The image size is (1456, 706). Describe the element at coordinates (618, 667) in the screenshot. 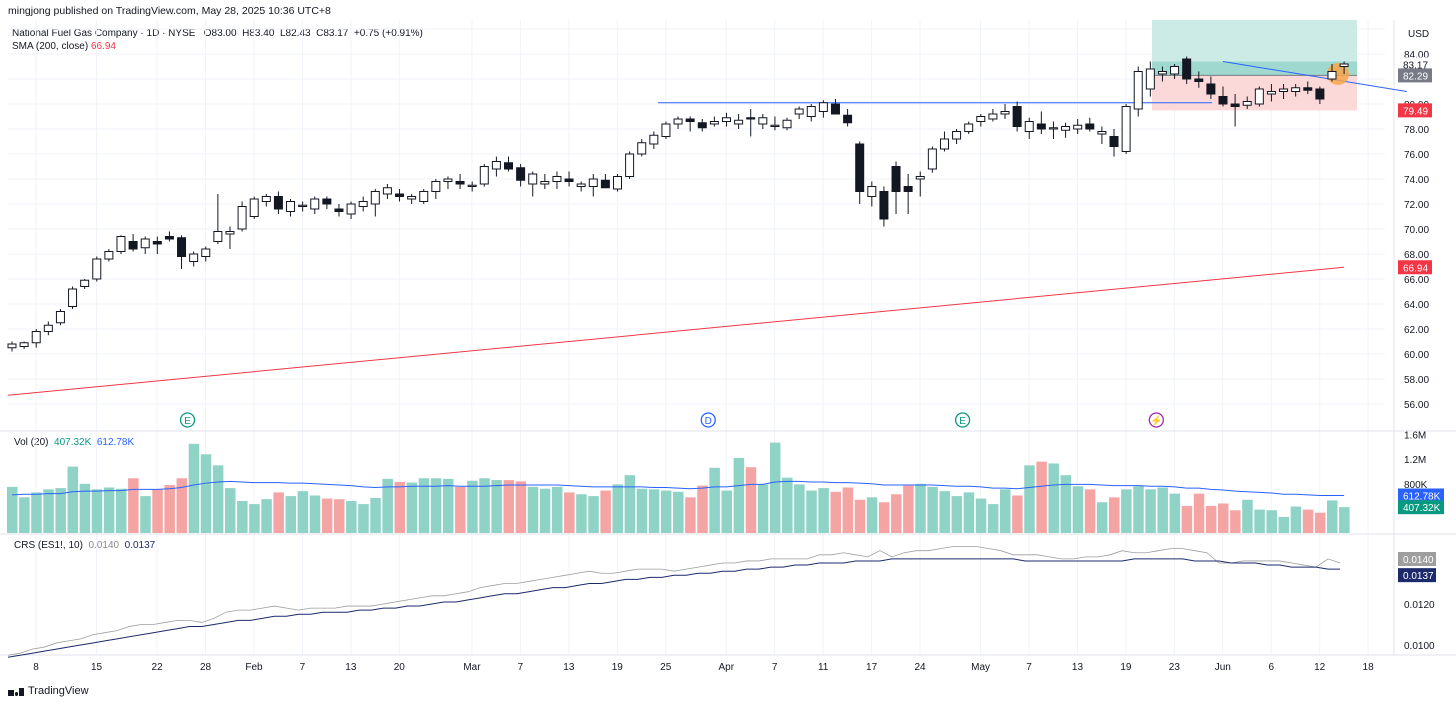

I see `x-tick-label: 19` at that location.